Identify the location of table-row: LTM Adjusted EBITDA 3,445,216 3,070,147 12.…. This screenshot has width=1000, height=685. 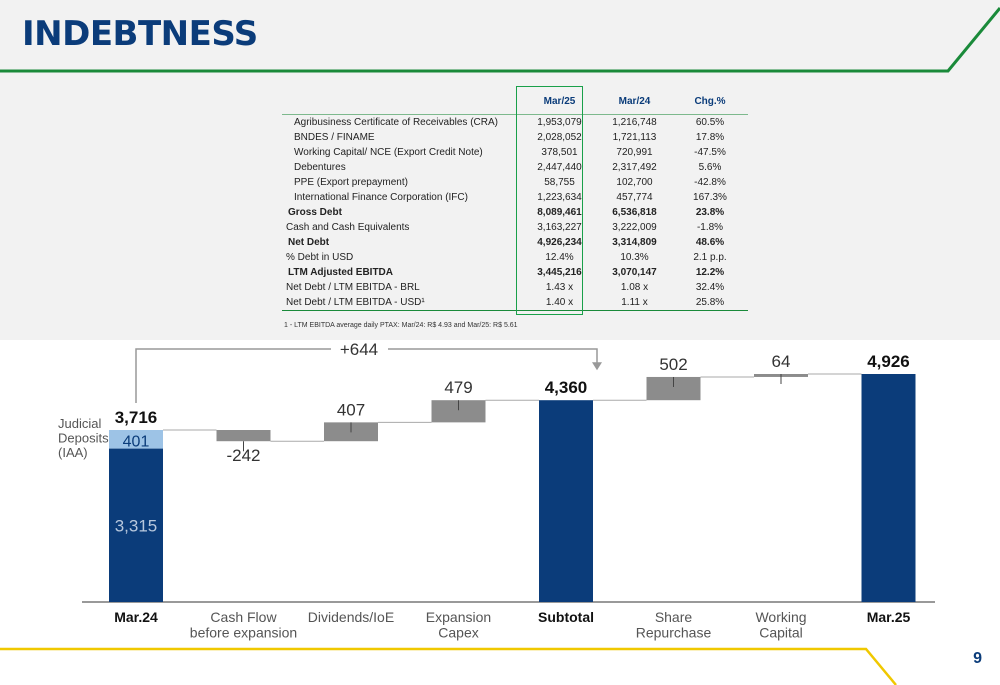
(515, 272).